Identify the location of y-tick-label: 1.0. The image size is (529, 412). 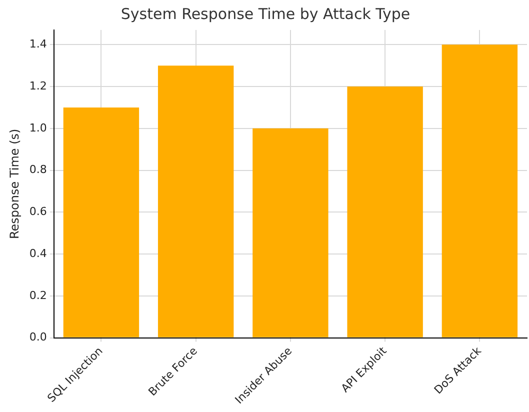
(38, 127).